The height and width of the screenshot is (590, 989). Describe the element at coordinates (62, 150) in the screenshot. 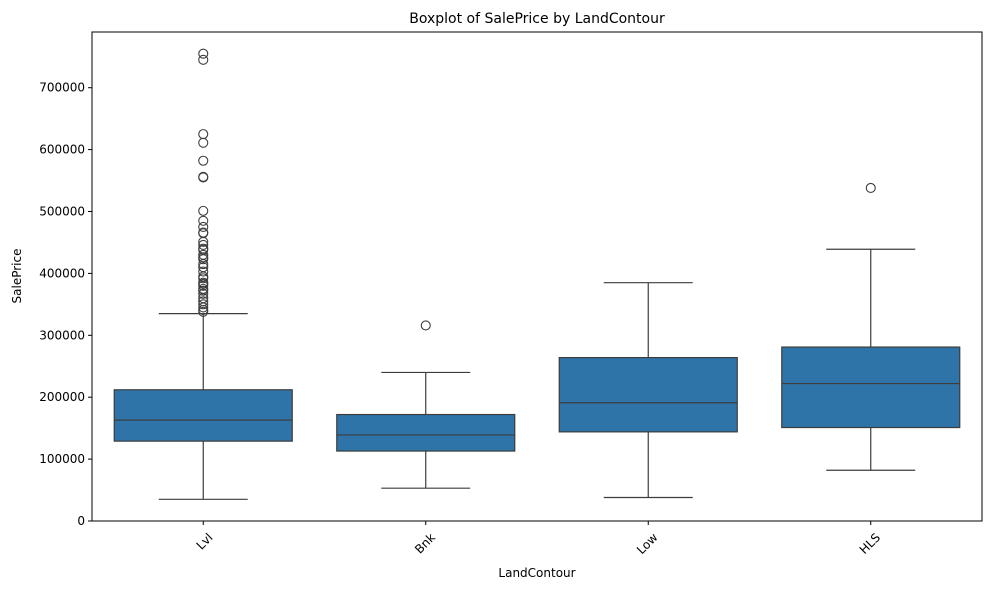

I see `y-tick-label: 600000` at that location.